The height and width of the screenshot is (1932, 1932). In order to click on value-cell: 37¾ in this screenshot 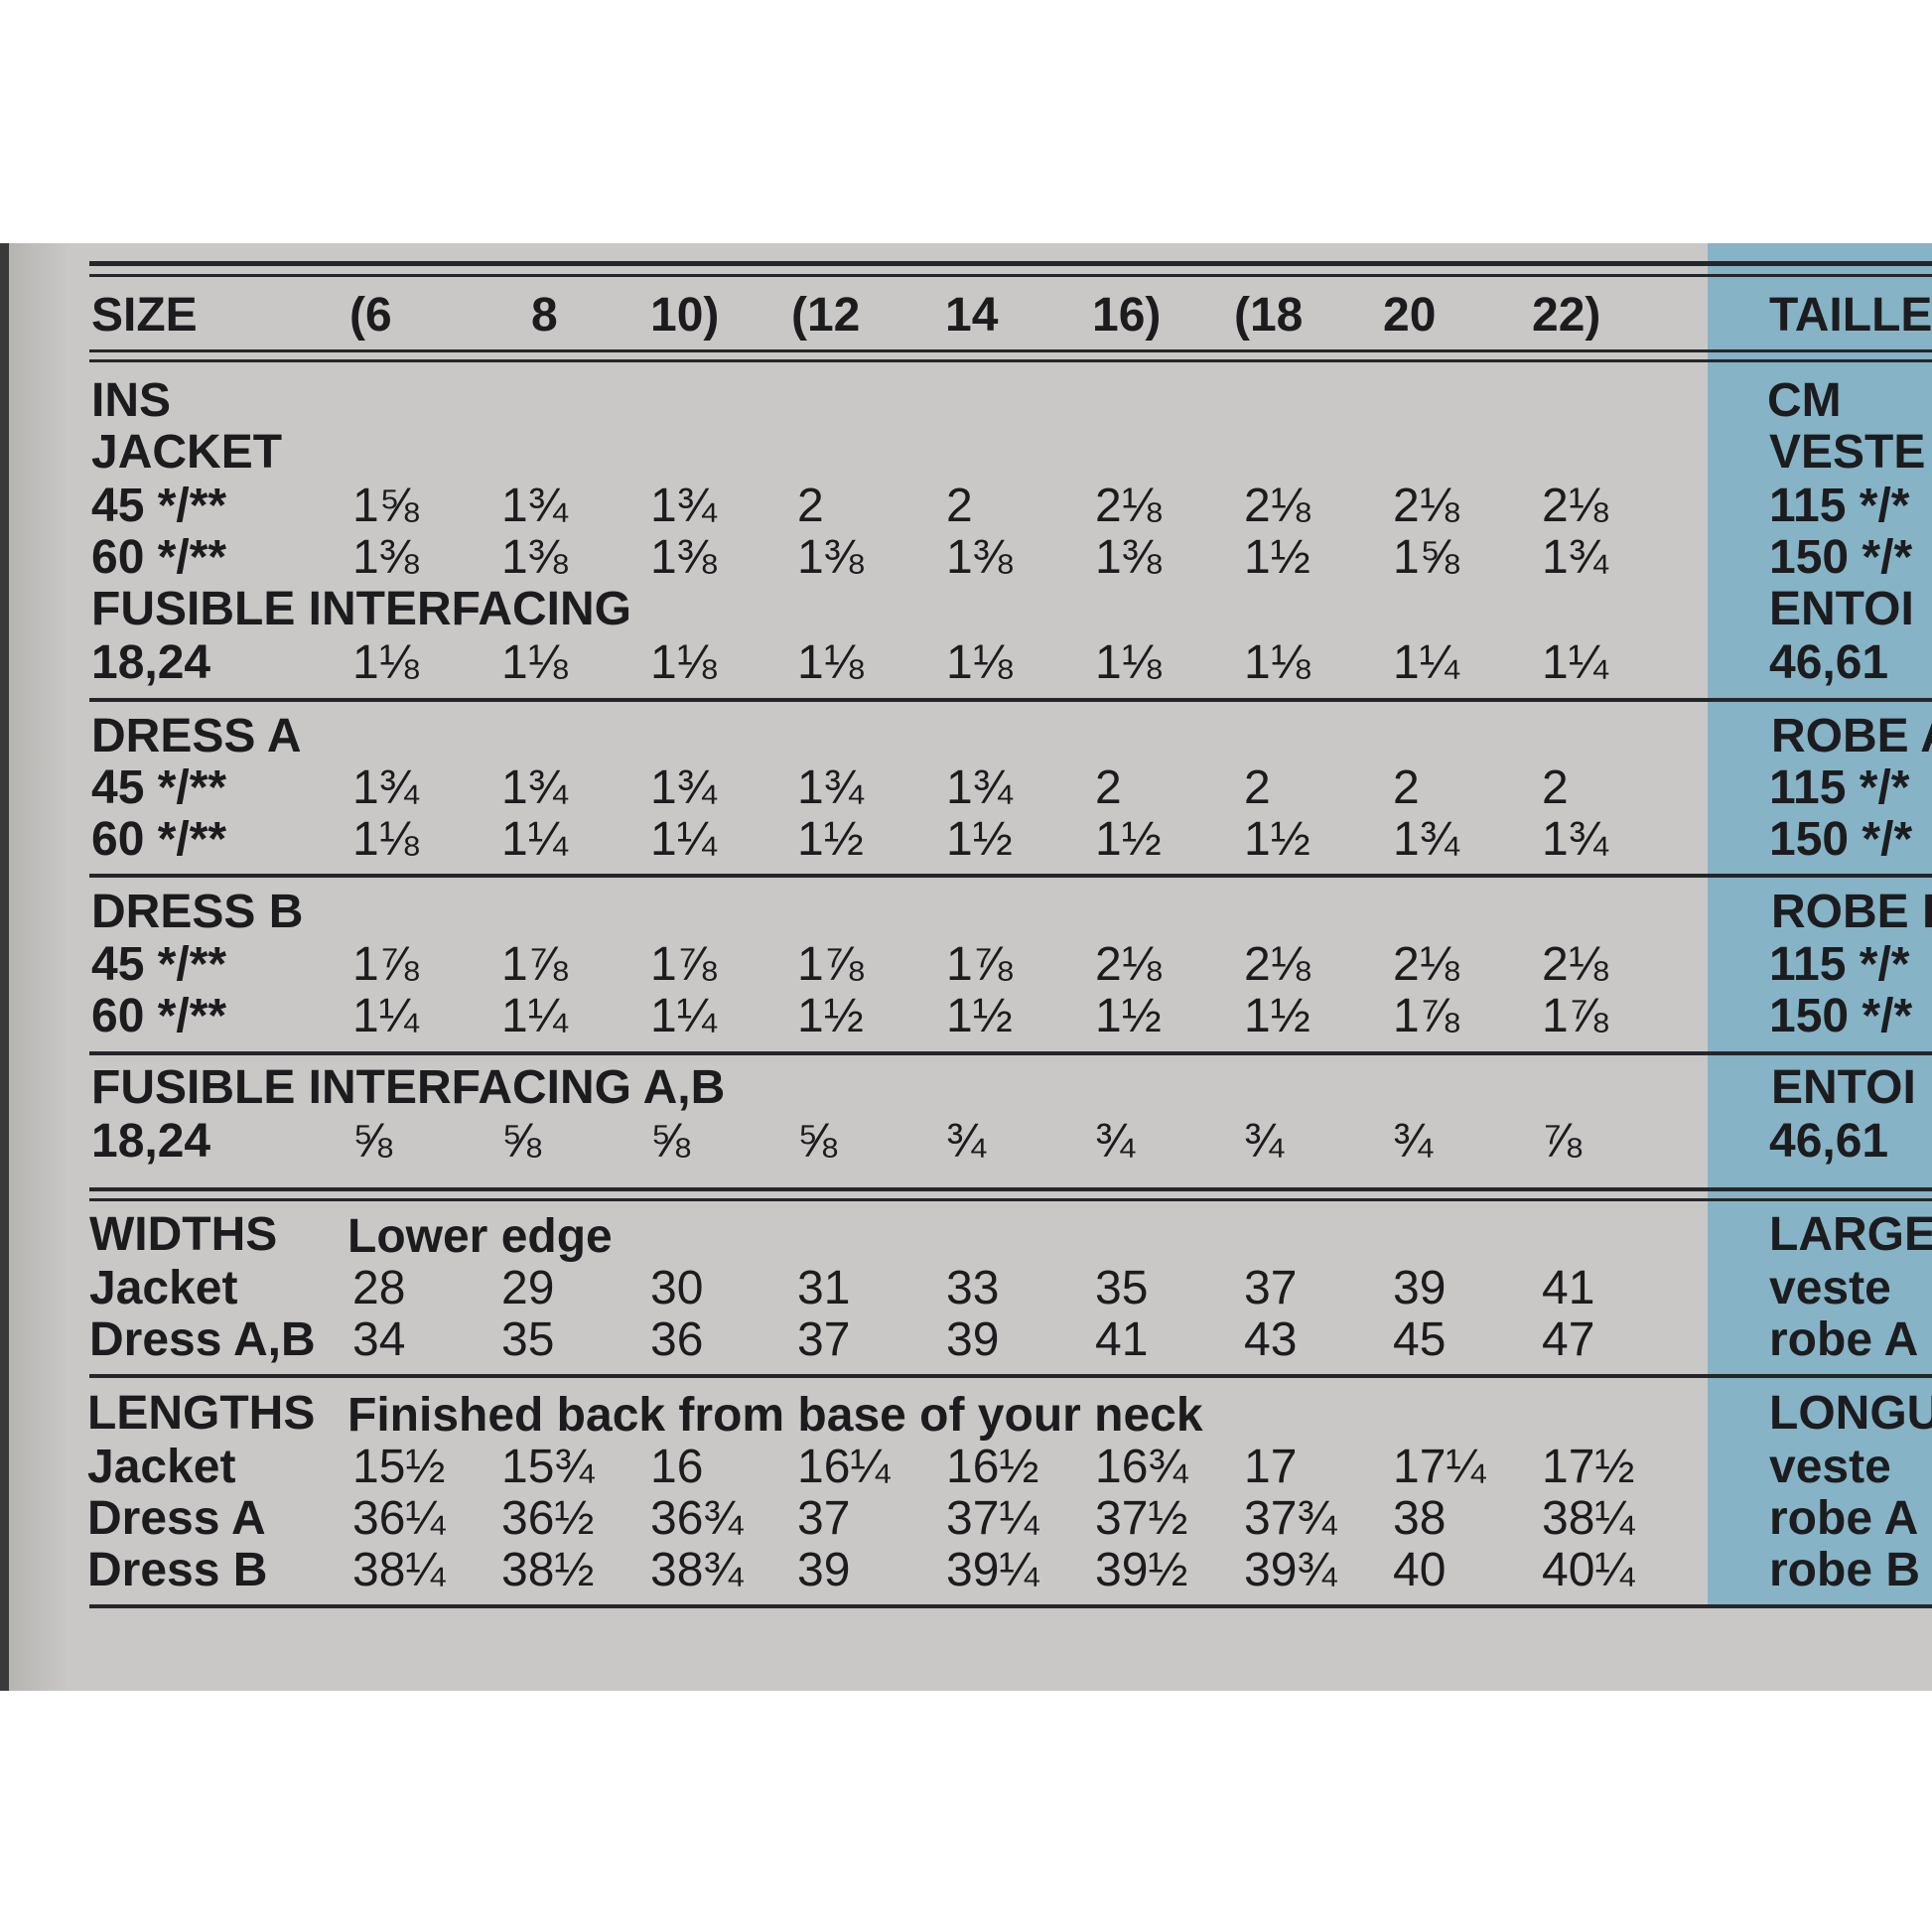, I will do `click(1290, 1518)`.